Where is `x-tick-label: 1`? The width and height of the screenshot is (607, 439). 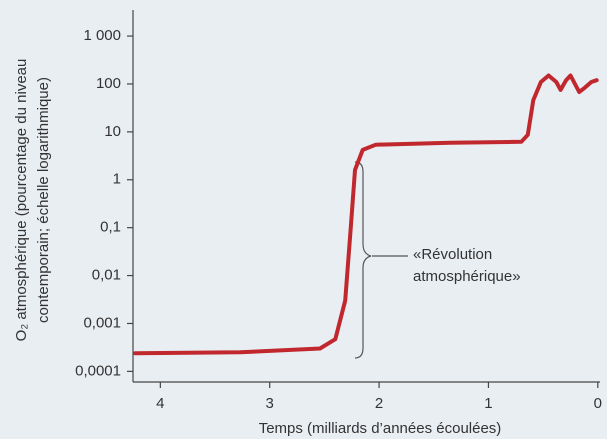
x-tick-label: 1 is located at coordinates (488, 403).